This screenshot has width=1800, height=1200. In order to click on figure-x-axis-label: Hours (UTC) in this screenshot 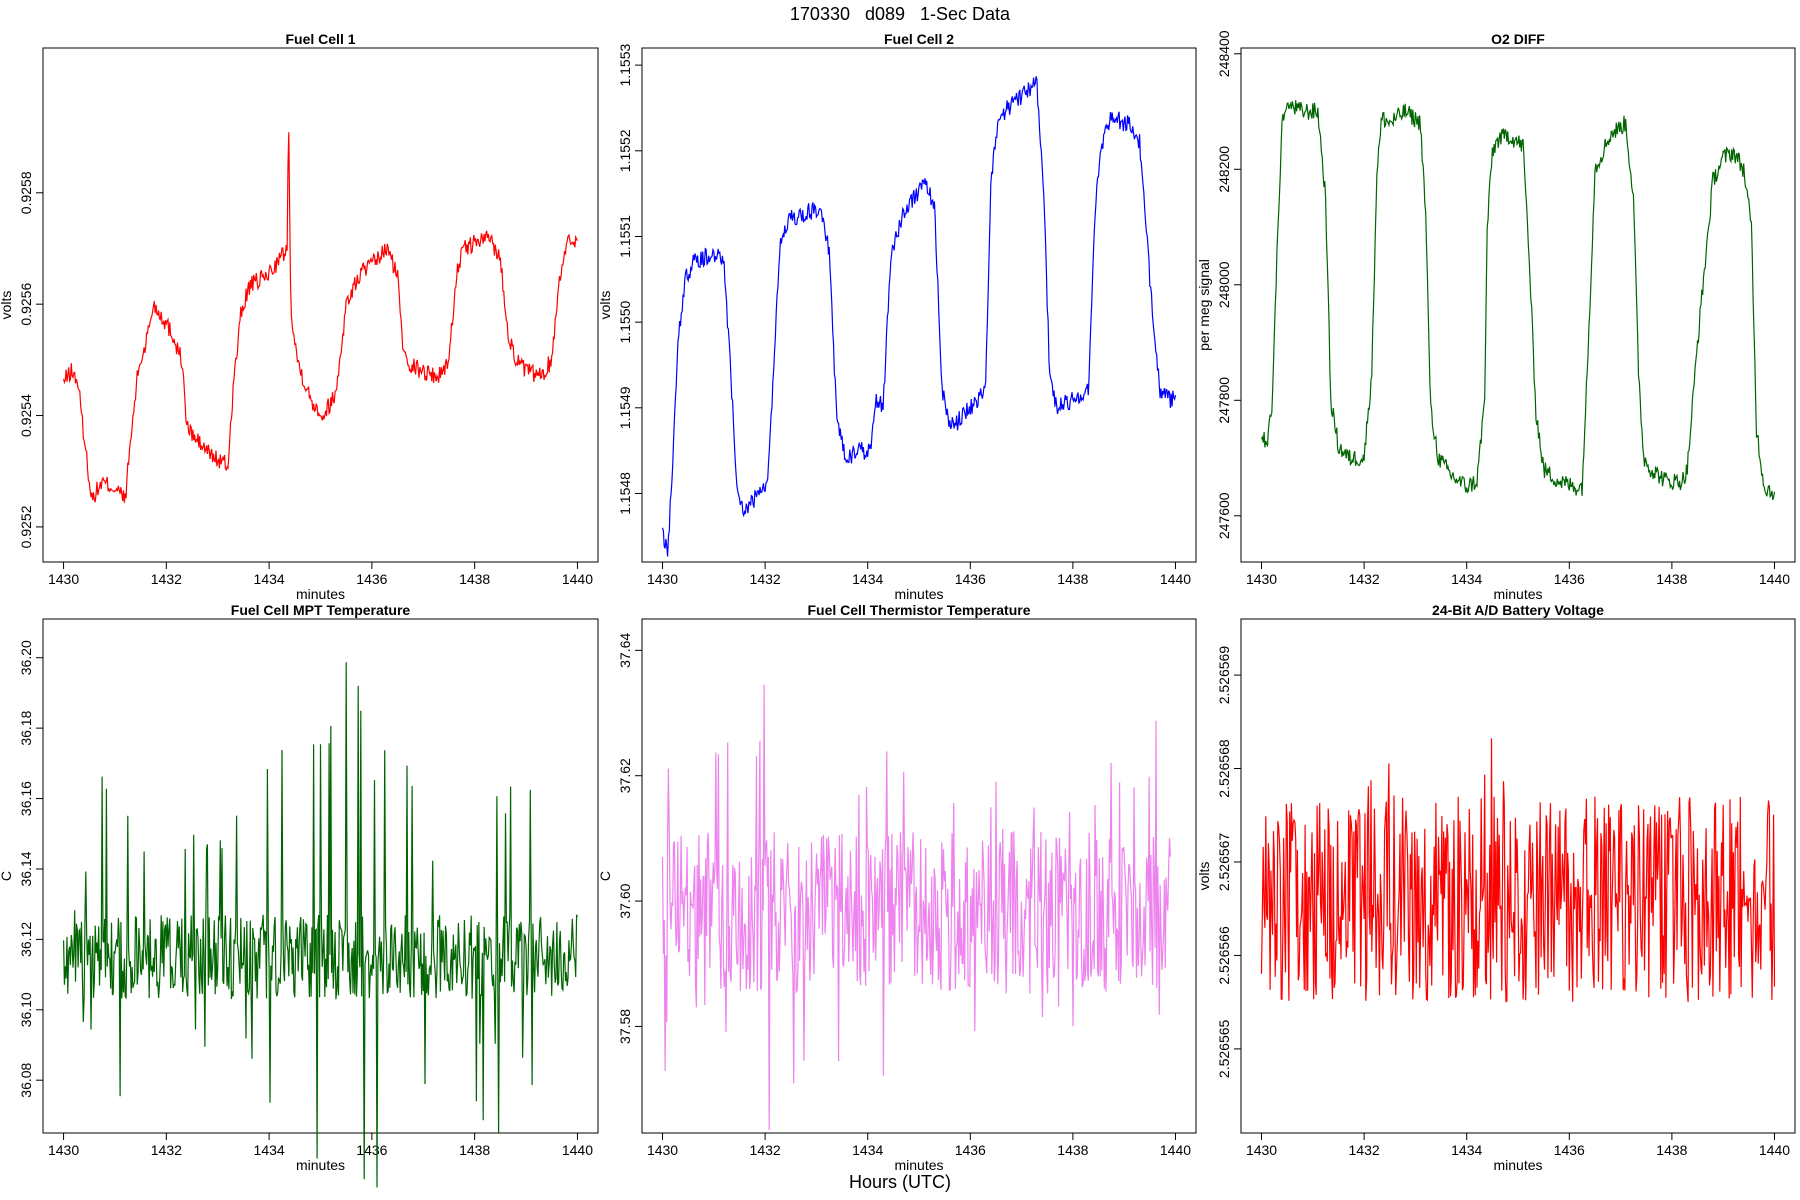, I will do `click(900, 1182)`.